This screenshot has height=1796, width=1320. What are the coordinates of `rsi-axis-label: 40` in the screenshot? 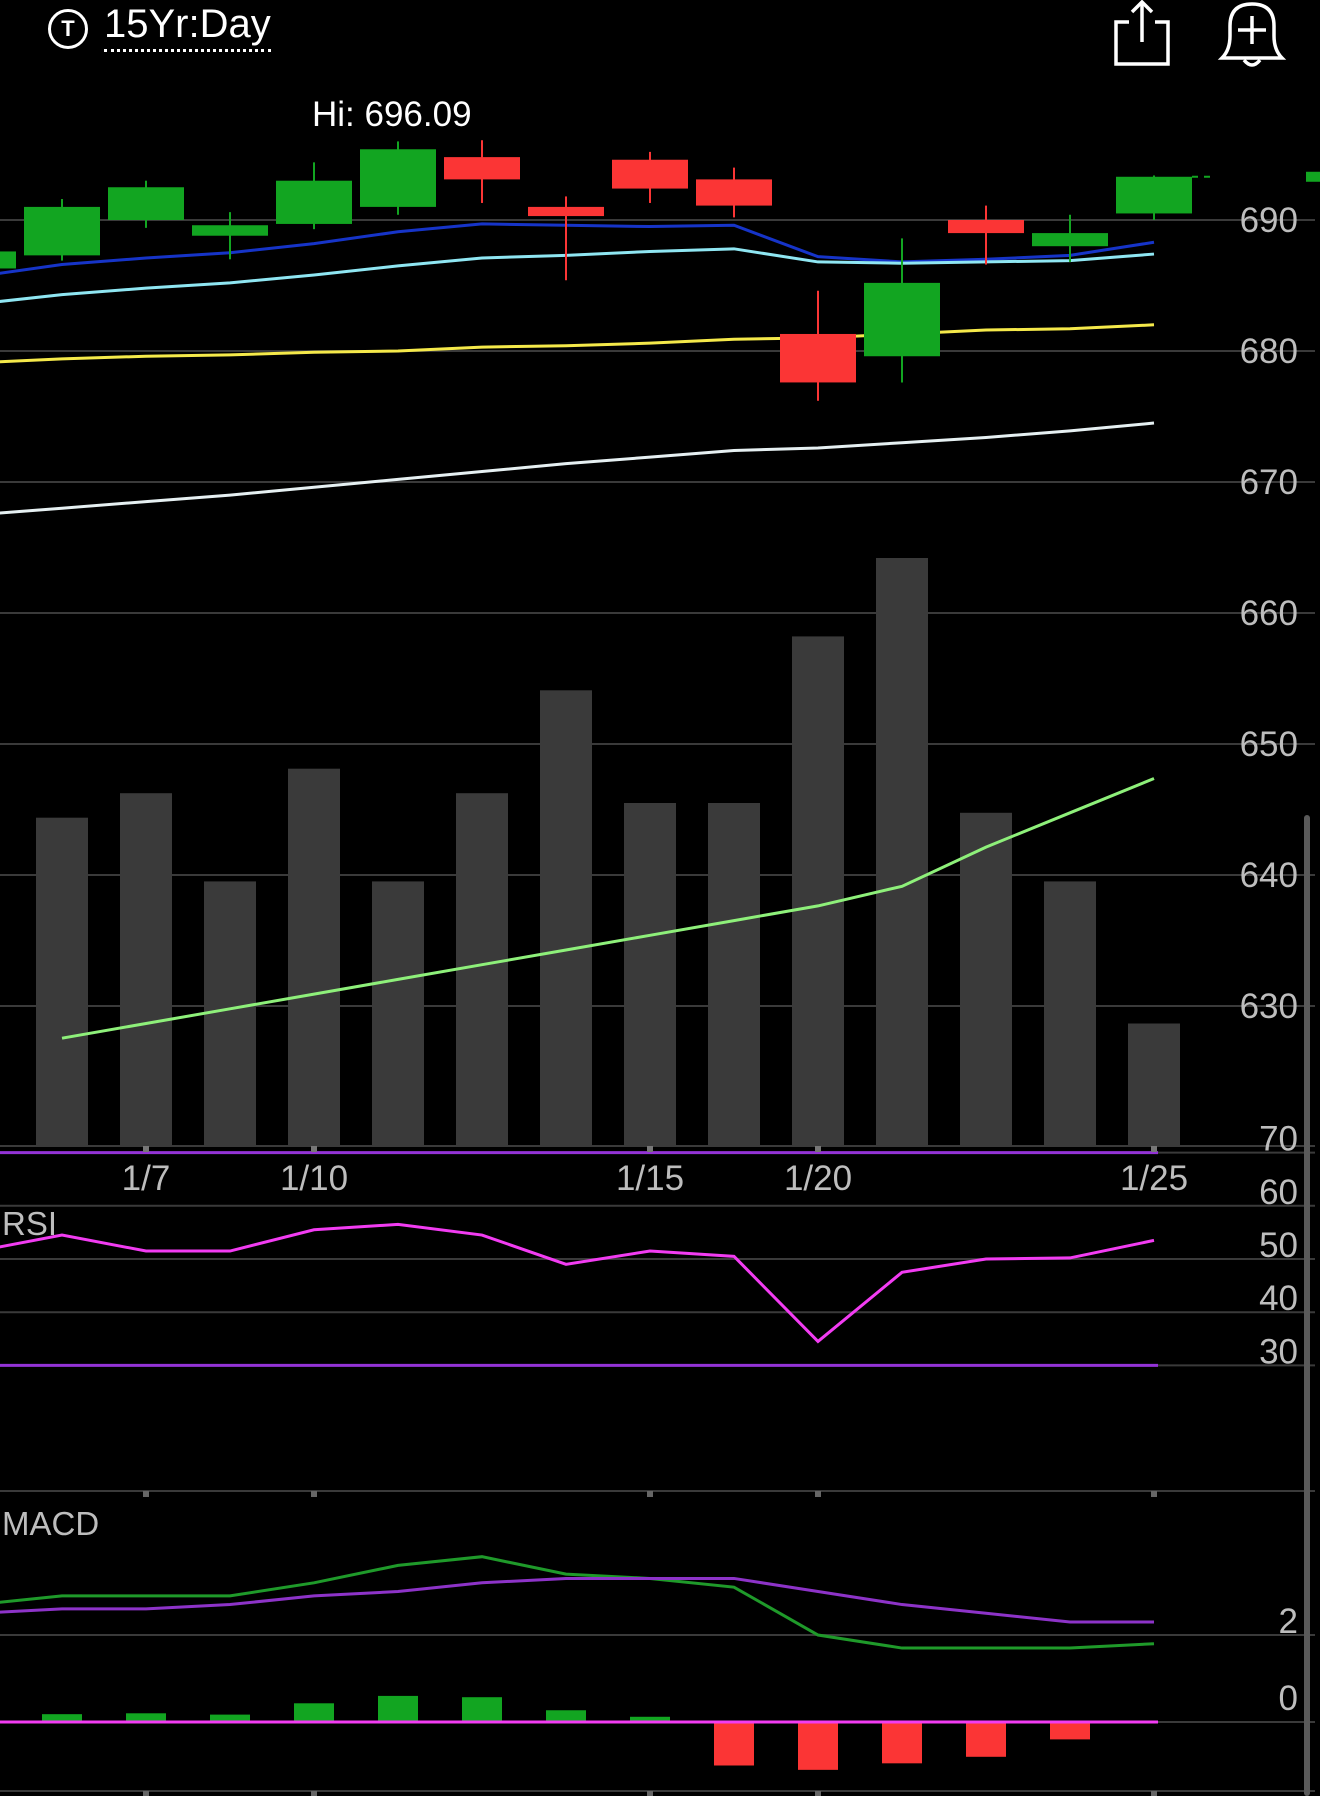 It's located at (1278, 1298).